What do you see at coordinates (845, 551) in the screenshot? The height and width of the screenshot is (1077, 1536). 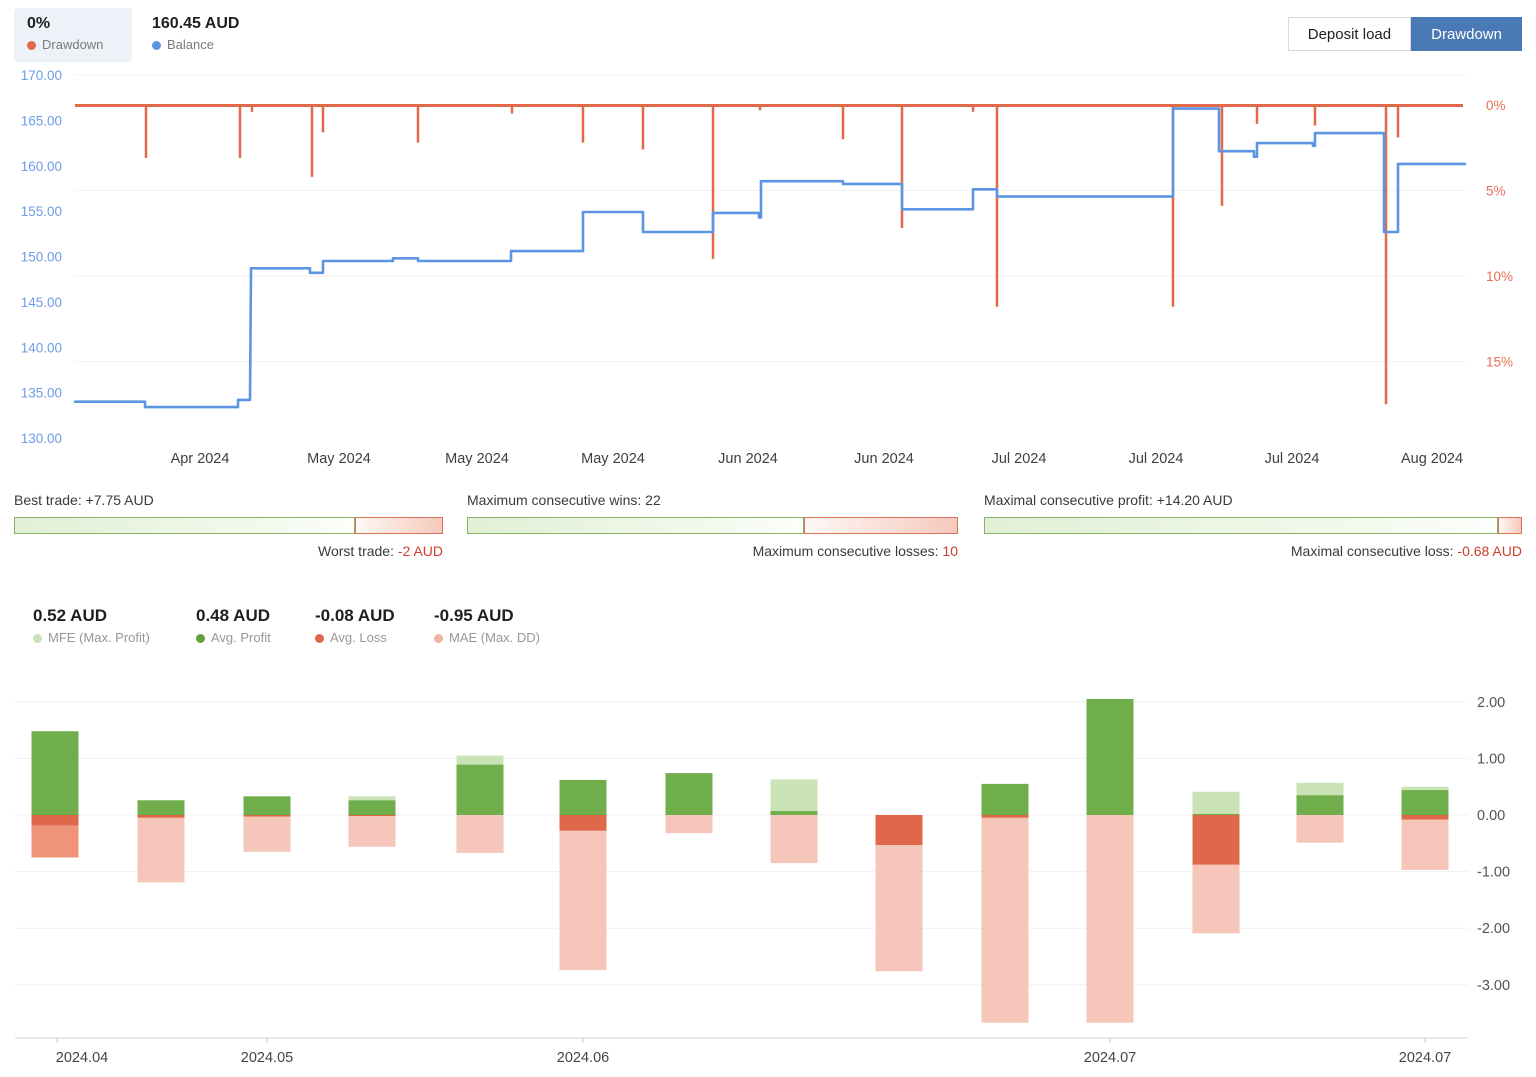 I see `max-consecutive-losses-label: Maximum consecutive losses:` at bounding box center [845, 551].